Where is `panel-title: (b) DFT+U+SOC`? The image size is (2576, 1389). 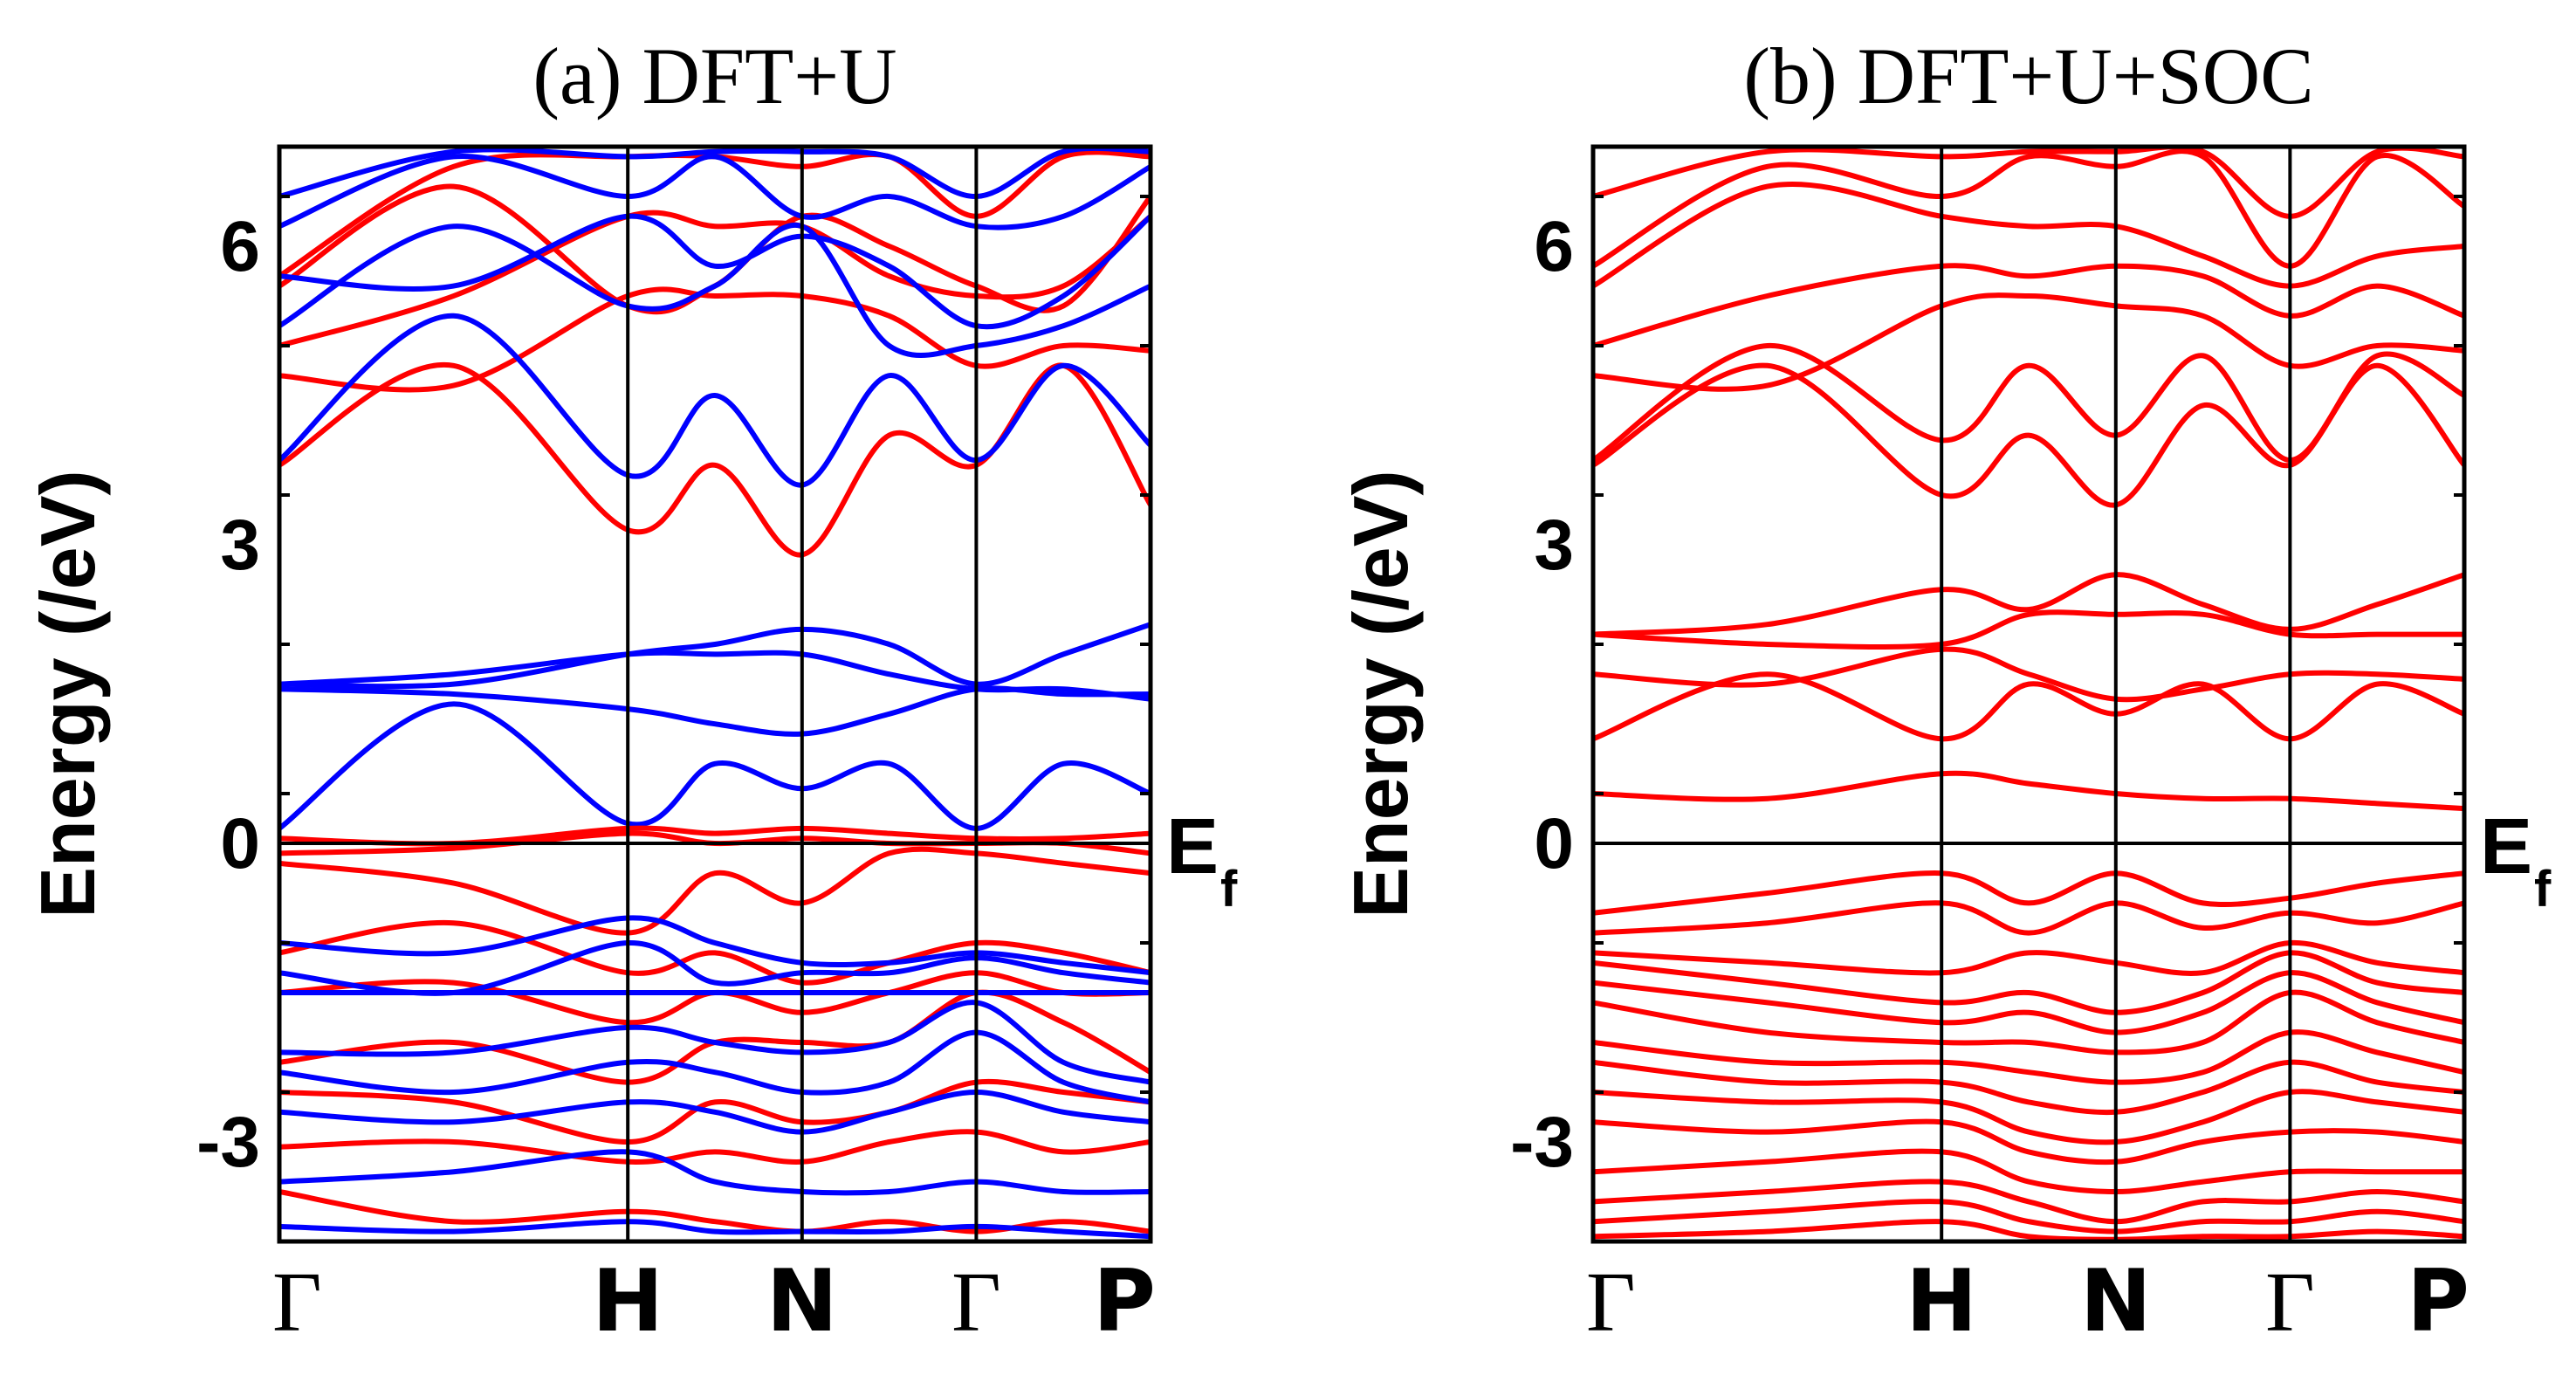
panel-title: (b) DFT+U+SOC is located at coordinates (2028, 76).